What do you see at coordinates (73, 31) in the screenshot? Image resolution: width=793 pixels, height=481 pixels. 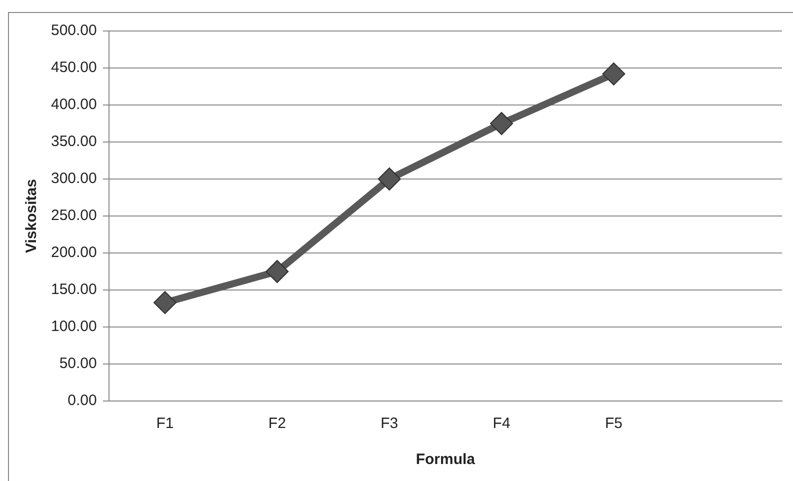 I see `y-tick-label: 500.00` at bounding box center [73, 31].